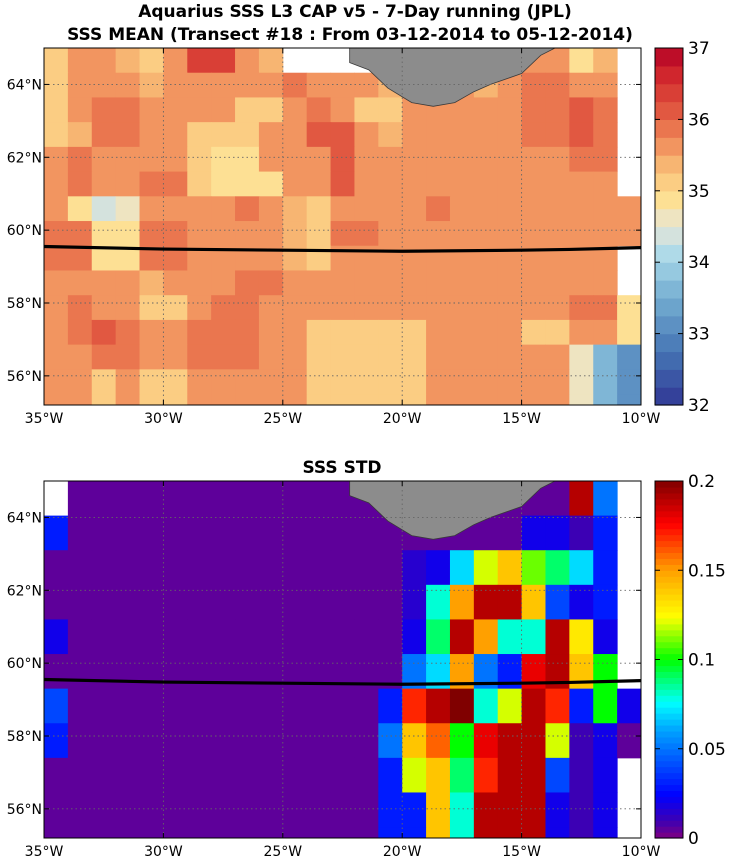  What do you see at coordinates (341, 468) in the screenshot?
I see `bottom-title: SSS STD` at bounding box center [341, 468].